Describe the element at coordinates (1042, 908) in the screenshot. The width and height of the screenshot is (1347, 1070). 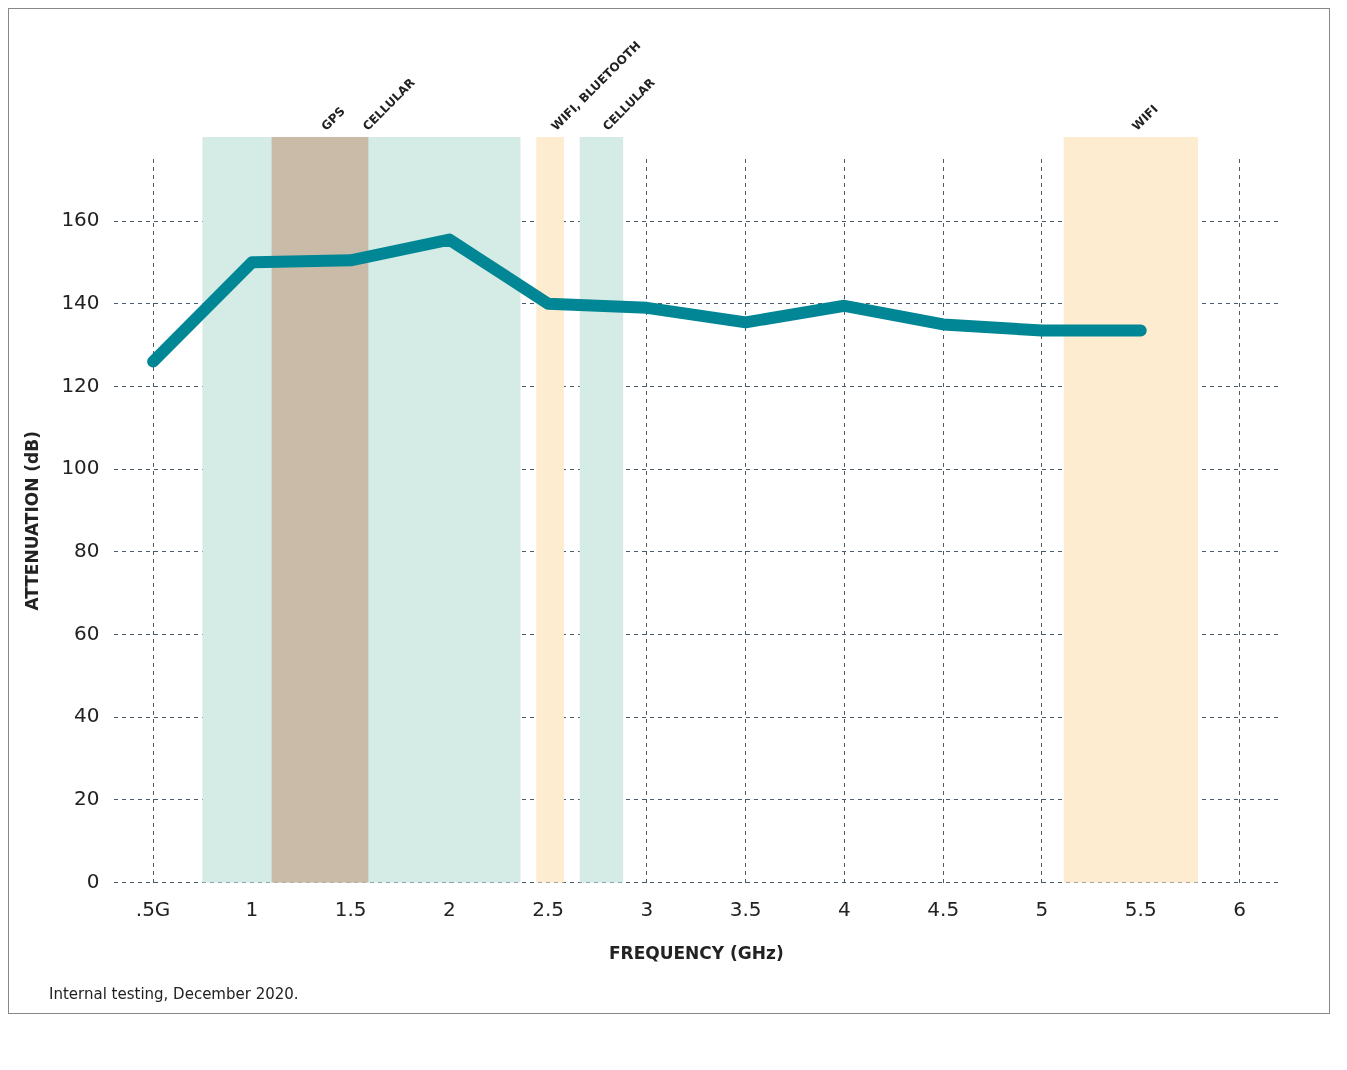
I see `x-tick-label: 5` at that location.